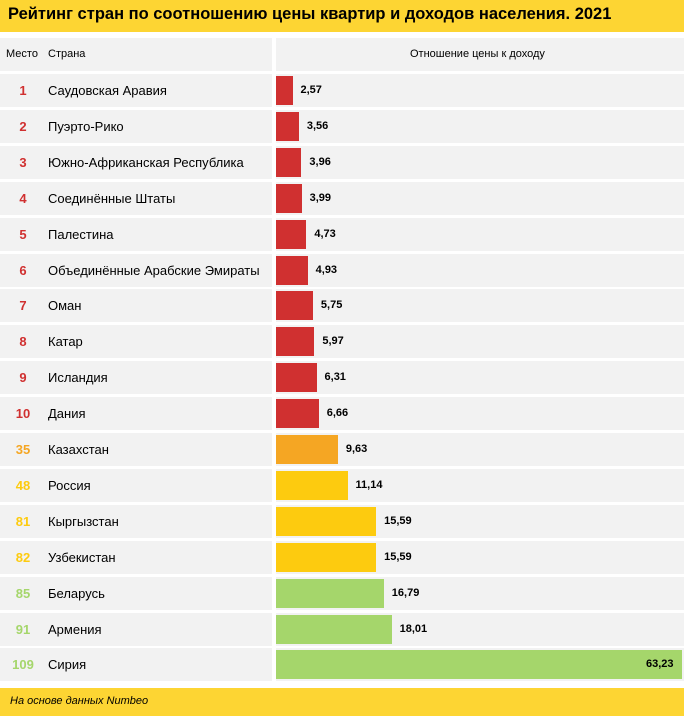 The image size is (684, 716). Describe the element at coordinates (22, 54) in the screenshot. I see `header-rank: Место` at that location.